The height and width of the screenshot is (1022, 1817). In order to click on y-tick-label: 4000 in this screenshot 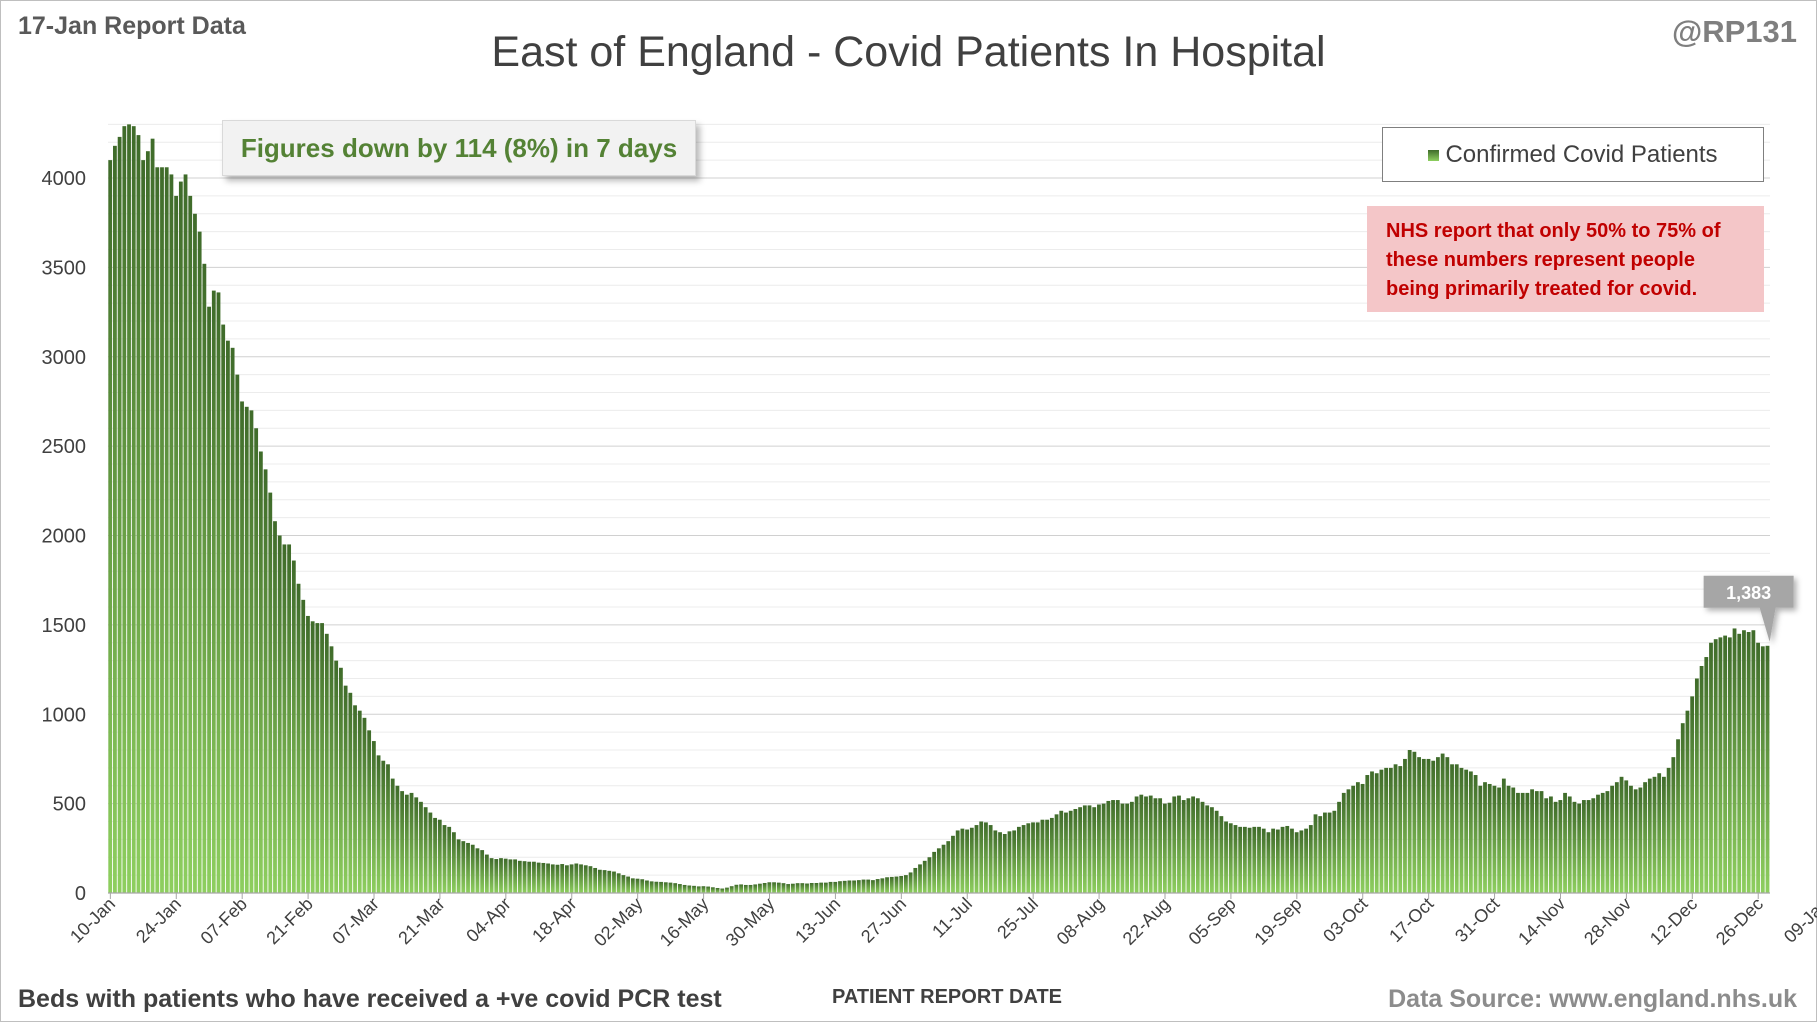, I will do `click(64, 179)`.